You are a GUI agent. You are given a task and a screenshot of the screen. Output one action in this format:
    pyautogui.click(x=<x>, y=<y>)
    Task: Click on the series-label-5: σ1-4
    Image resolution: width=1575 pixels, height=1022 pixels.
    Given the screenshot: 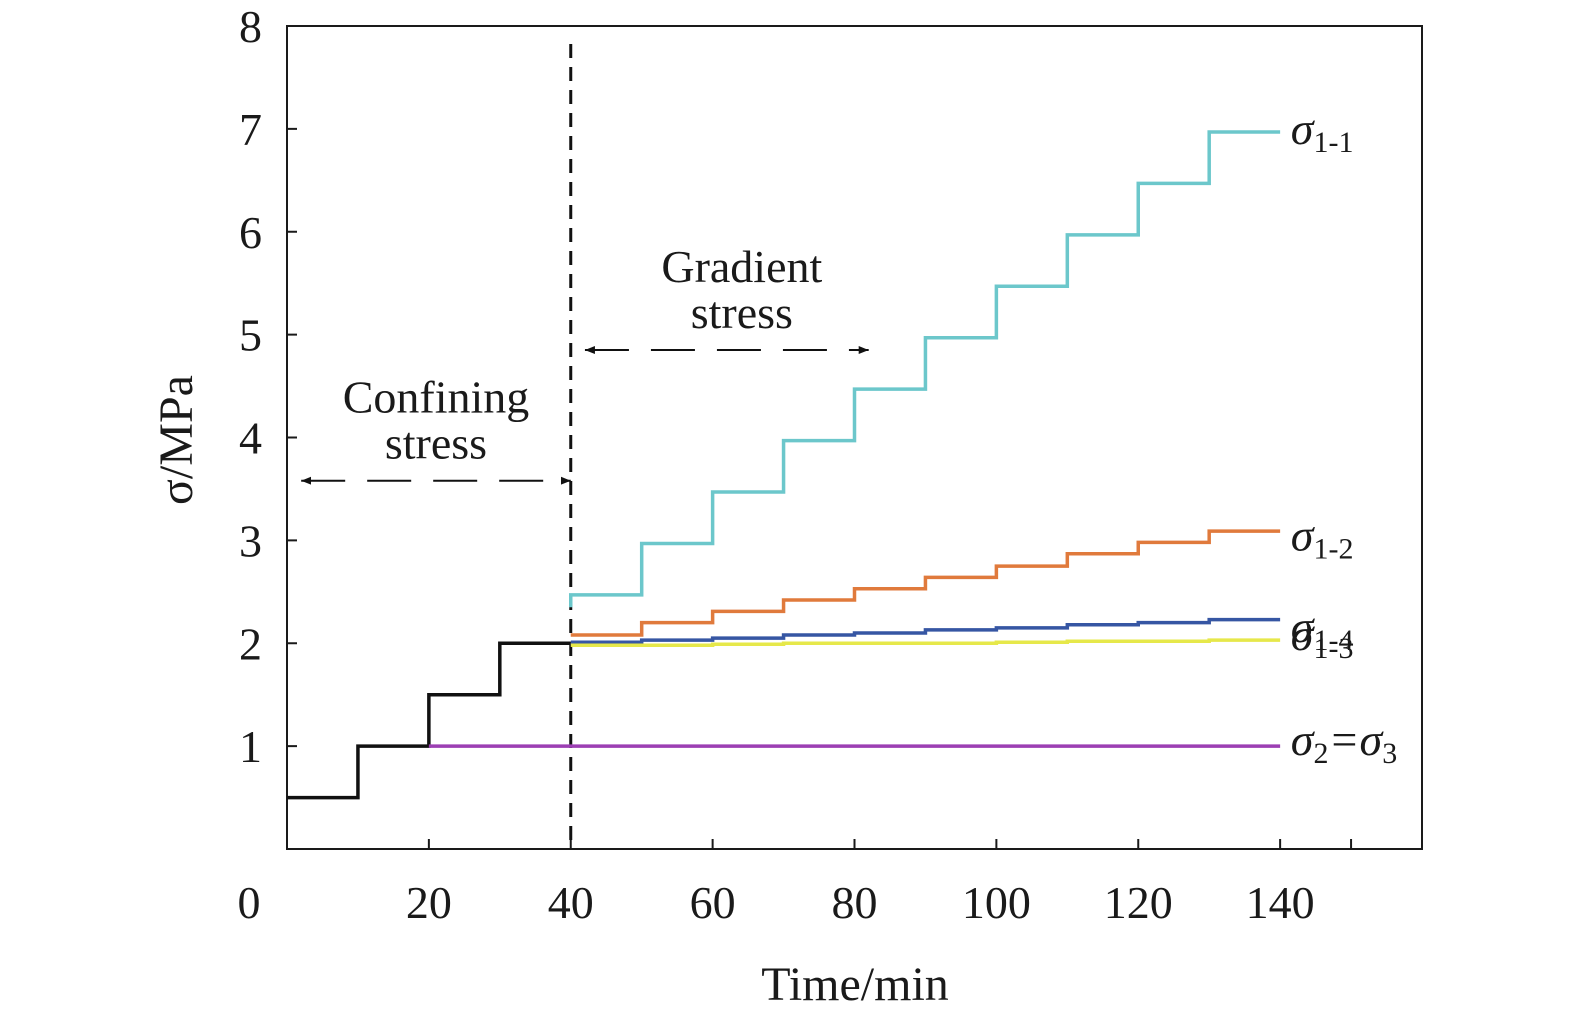 What is the action you would take?
    pyautogui.click(x=1322, y=629)
    